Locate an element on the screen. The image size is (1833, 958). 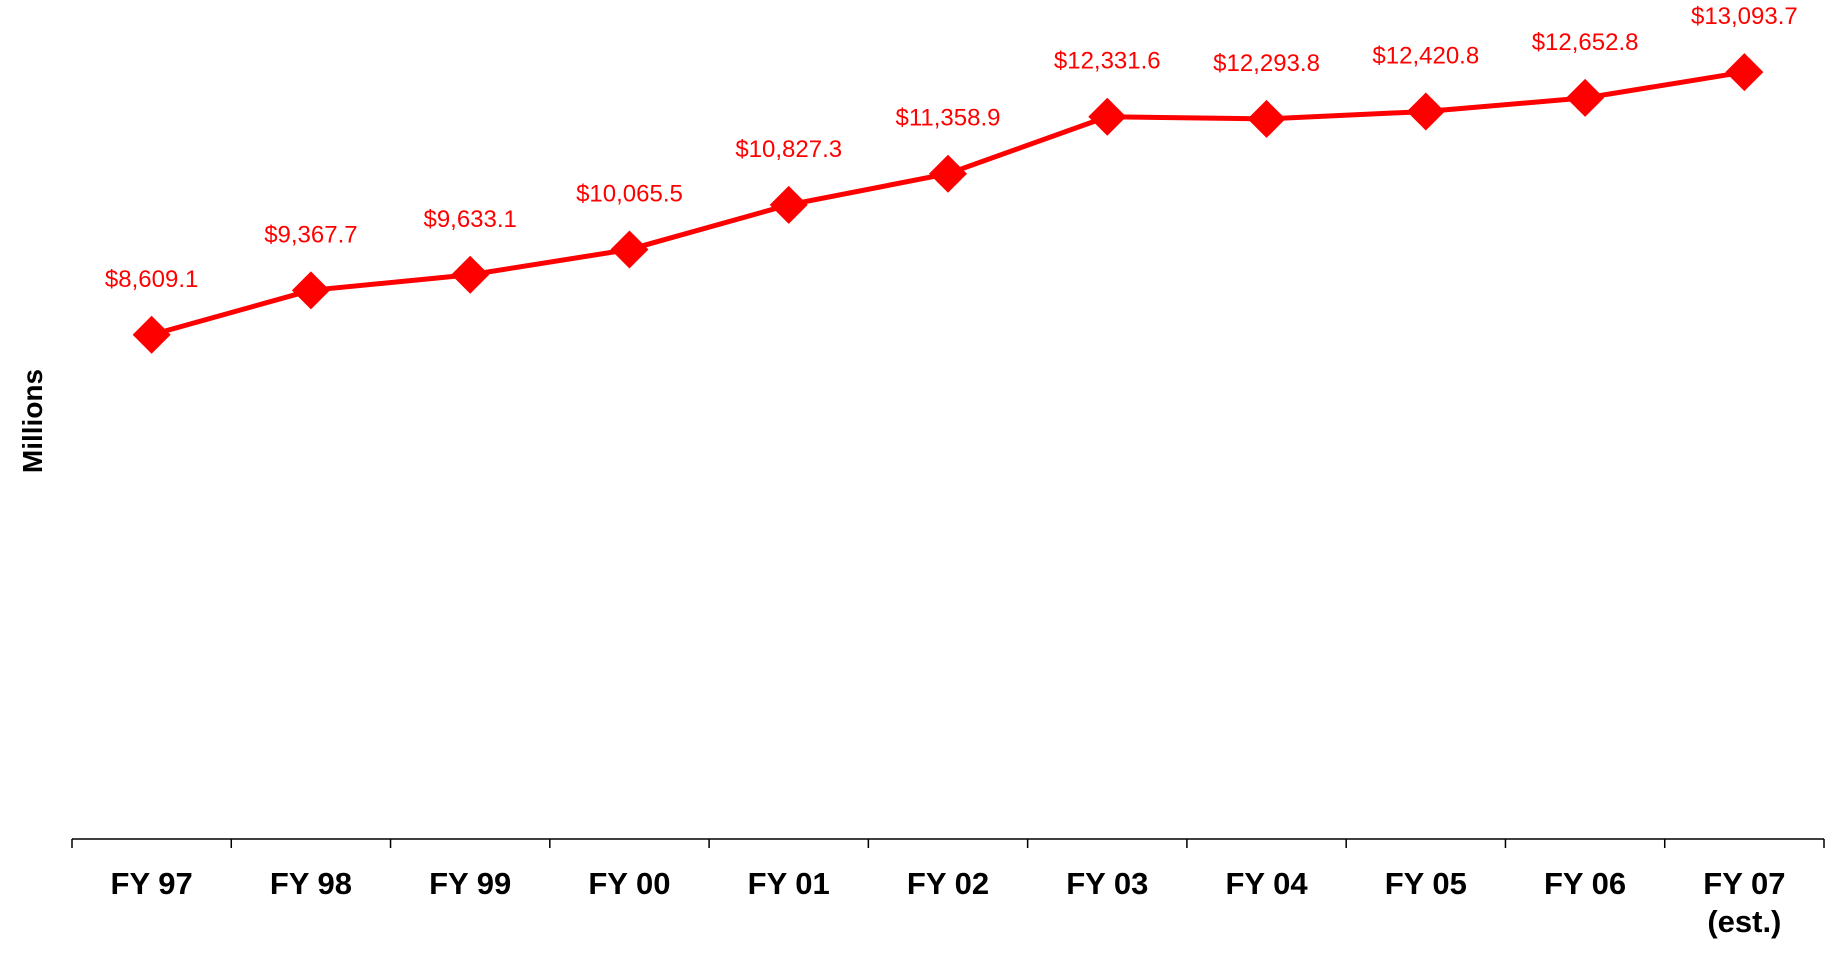
x-tick-label: FY 05 is located at coordinates (1425, 883).